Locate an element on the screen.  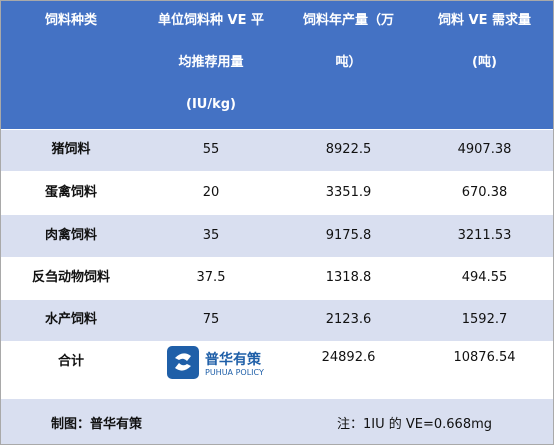
table-cell: 3351.9 is located at coordinates (348, 192).